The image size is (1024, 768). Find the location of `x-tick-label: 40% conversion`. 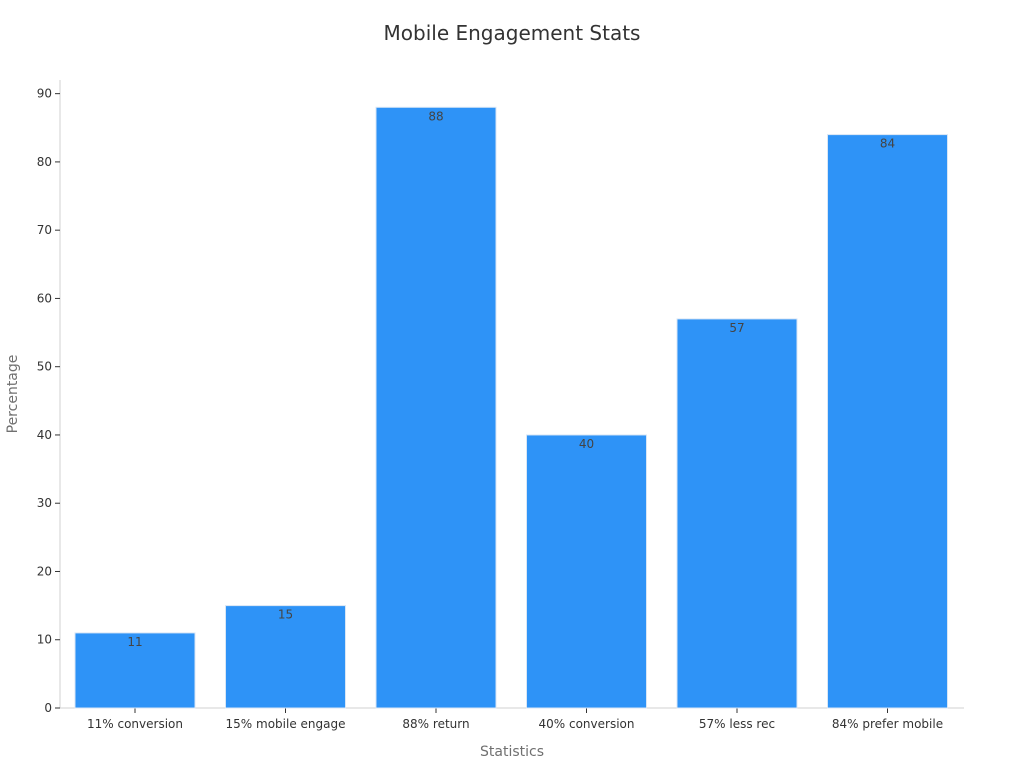

x-tick-label: 40% conversion is located at coordinates (587, 724).